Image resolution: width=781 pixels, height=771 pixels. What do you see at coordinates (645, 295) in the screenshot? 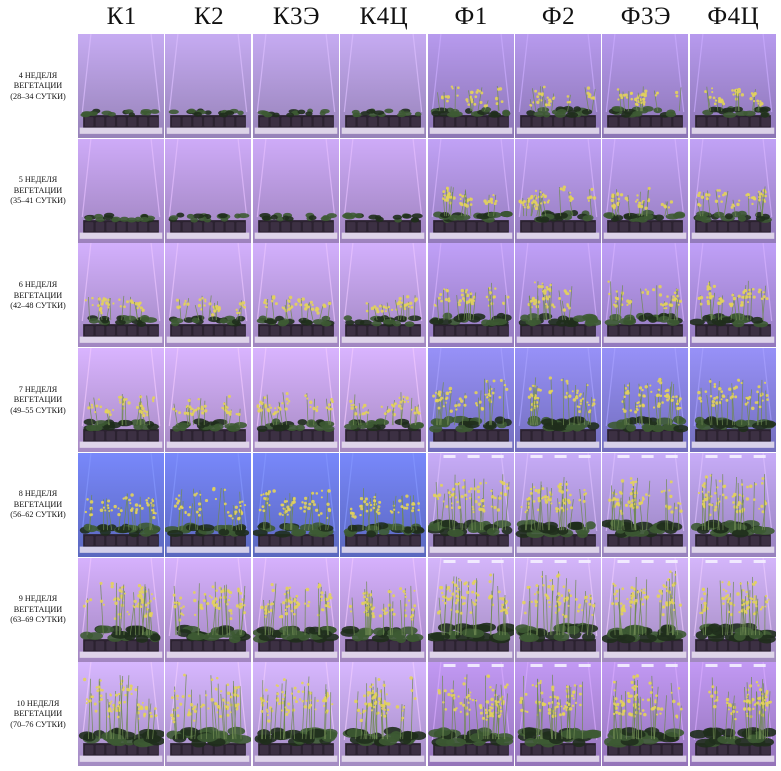
I see `photo-scene` at bounding box center [645, 295].